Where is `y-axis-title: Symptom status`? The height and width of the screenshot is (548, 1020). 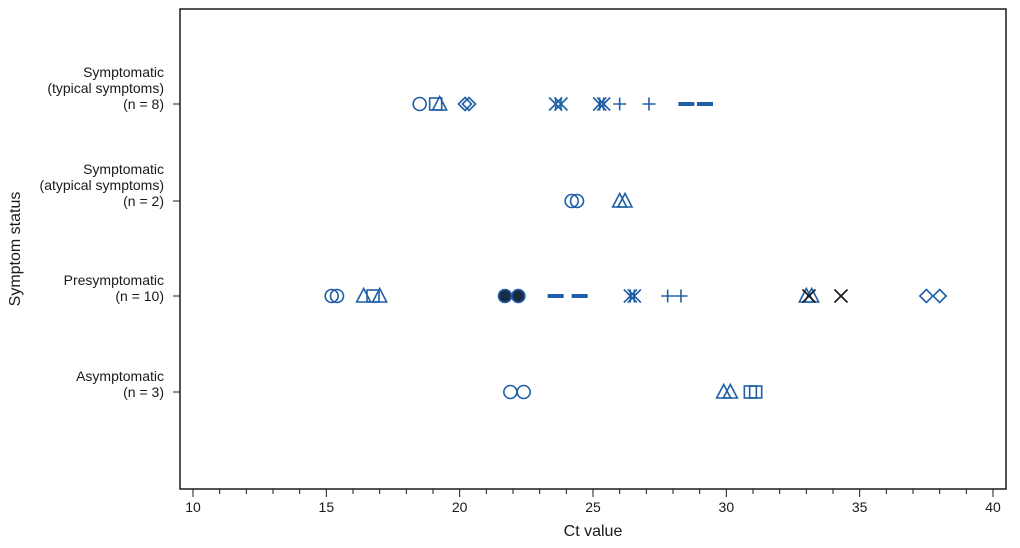
y-axis-title: Symptom status is located at coordinates (15, 249).